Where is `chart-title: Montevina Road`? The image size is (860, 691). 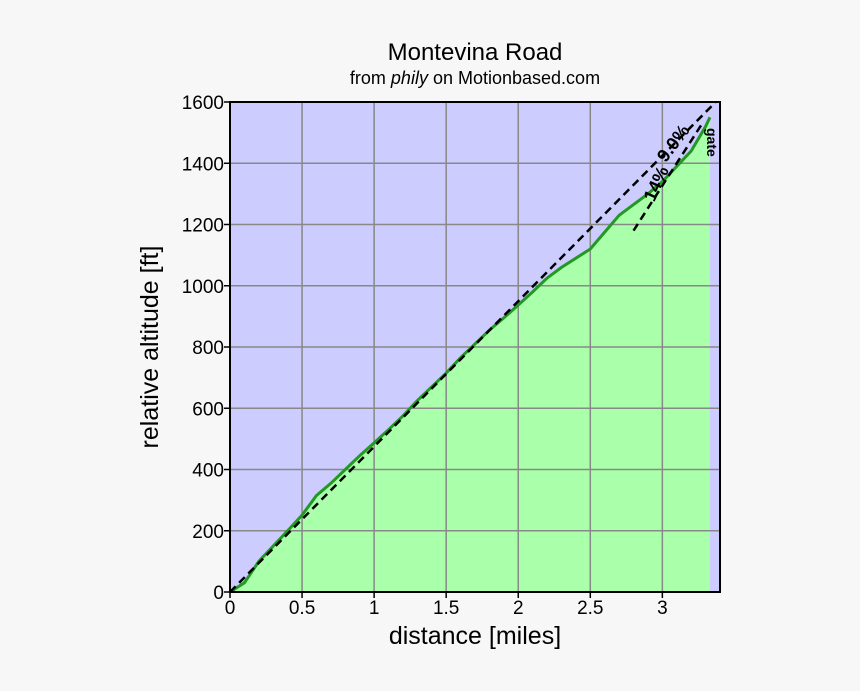
chart-title: Montevina Road is located at coordinates (475, 52).